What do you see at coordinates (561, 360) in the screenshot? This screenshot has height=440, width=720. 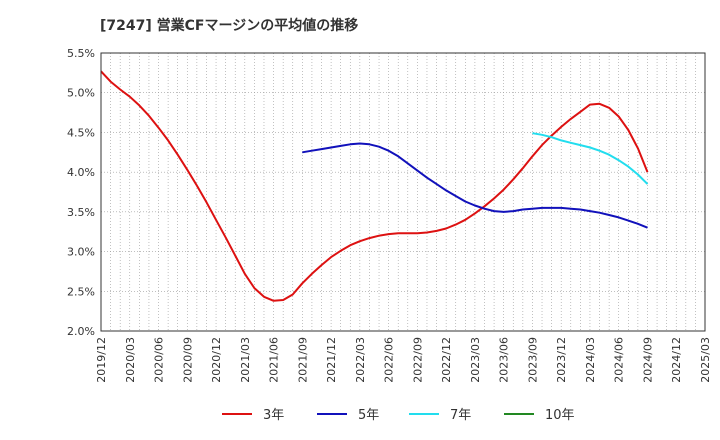 I see `x-tick-label: 2023/12` at bounding box center [561, 360].